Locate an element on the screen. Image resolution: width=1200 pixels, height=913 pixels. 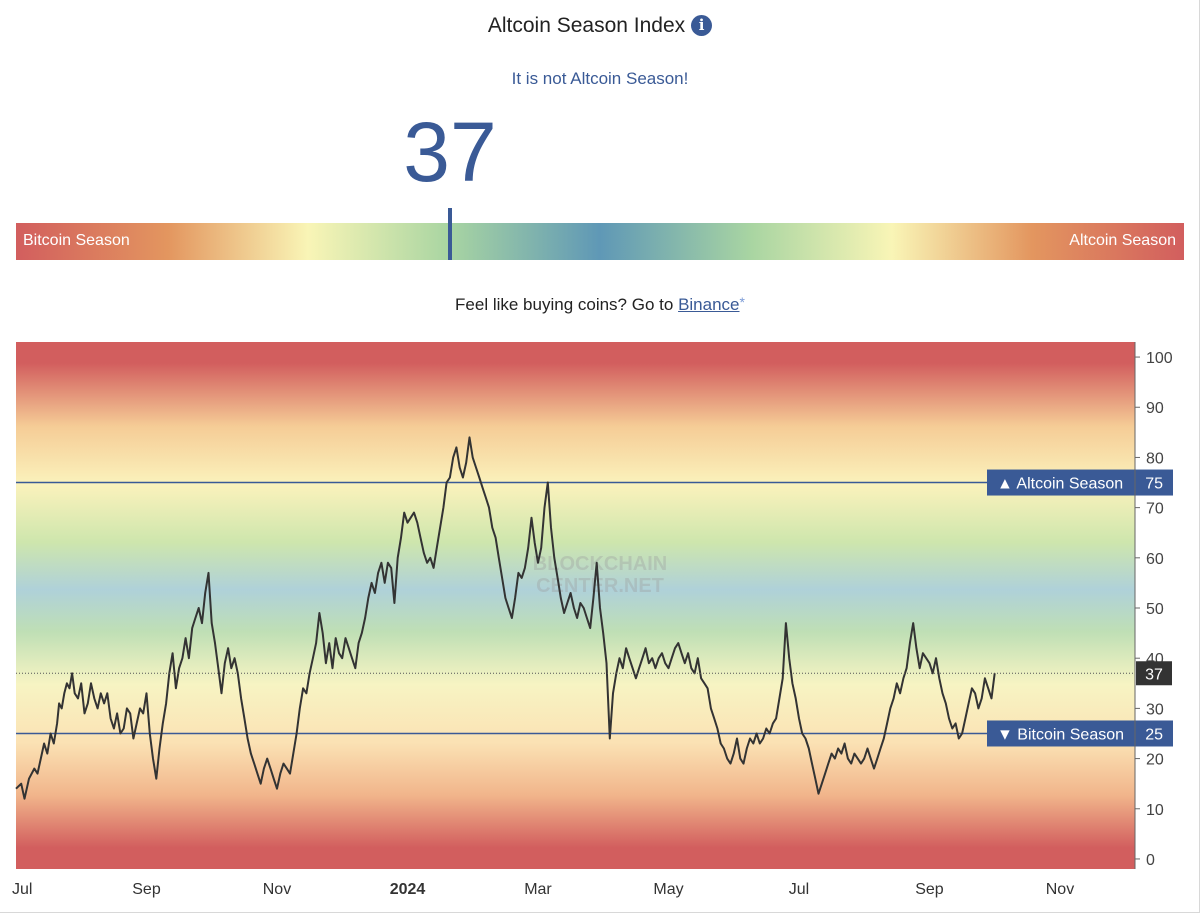
watermark: BLOCKCHAIN CENTER.NET is located at coordinates (600, 575).